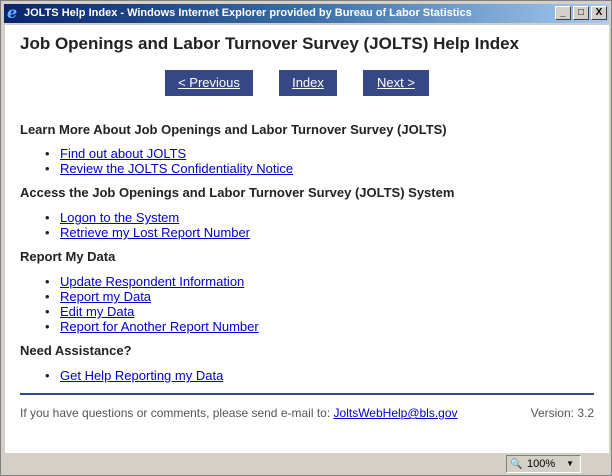  What do you see at coordinates (76, 350) in the screenshot?
I see `section-heading-assistance: Need Assistance?` at bounding box center [76, 350].